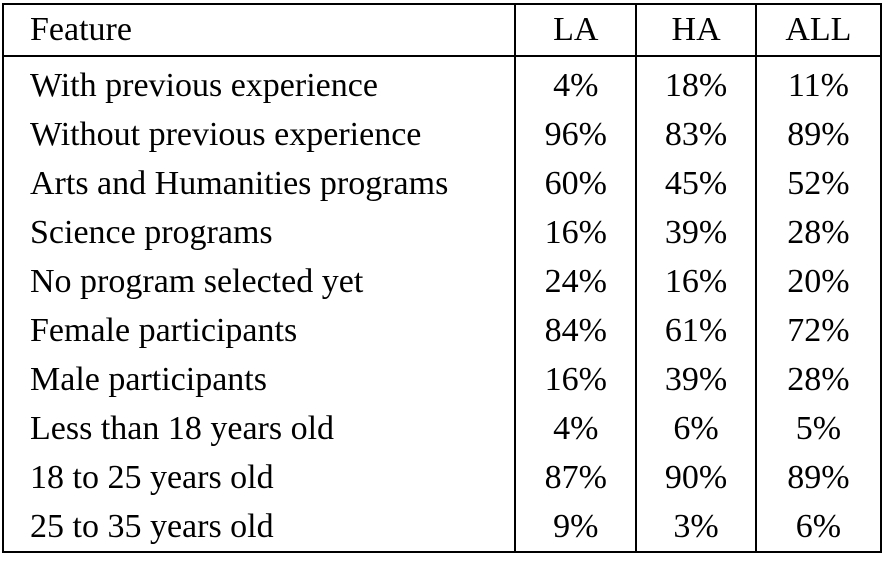  What do you see at coordinates (575, 281) in the screenshot?
I see `la-cell: 24%` at bounding box center [575, 281].